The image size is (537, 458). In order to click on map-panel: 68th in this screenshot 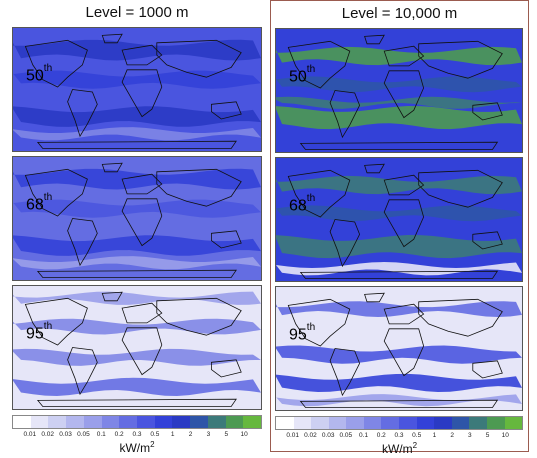, I will do `click(399, 219)`.